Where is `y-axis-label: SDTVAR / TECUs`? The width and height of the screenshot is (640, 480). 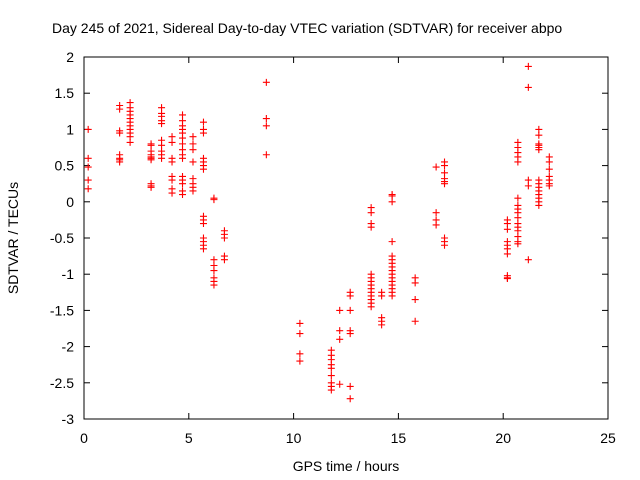 y-axis-label: SDTVAR / TECUs is located at coordinates (13, 238).